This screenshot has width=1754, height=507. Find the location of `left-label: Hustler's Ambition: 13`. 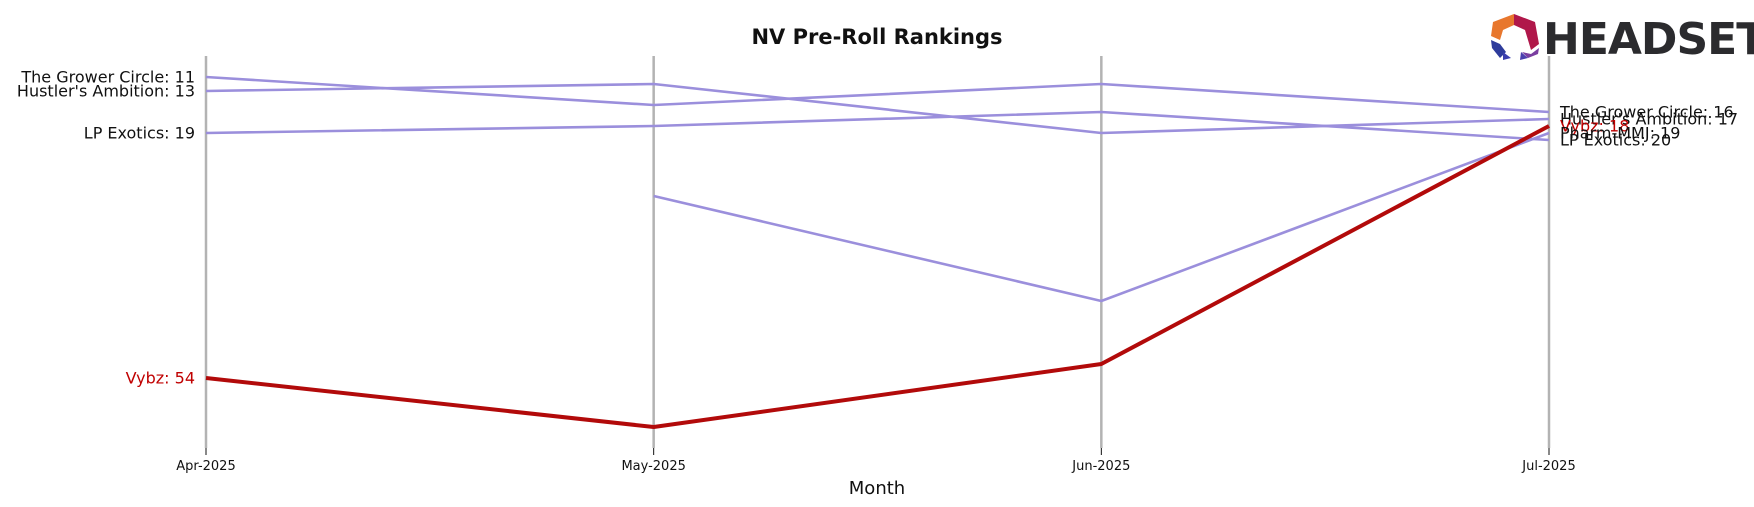

left-label: Hustler's Ambition: 13 is located at coordinates (106, 91).